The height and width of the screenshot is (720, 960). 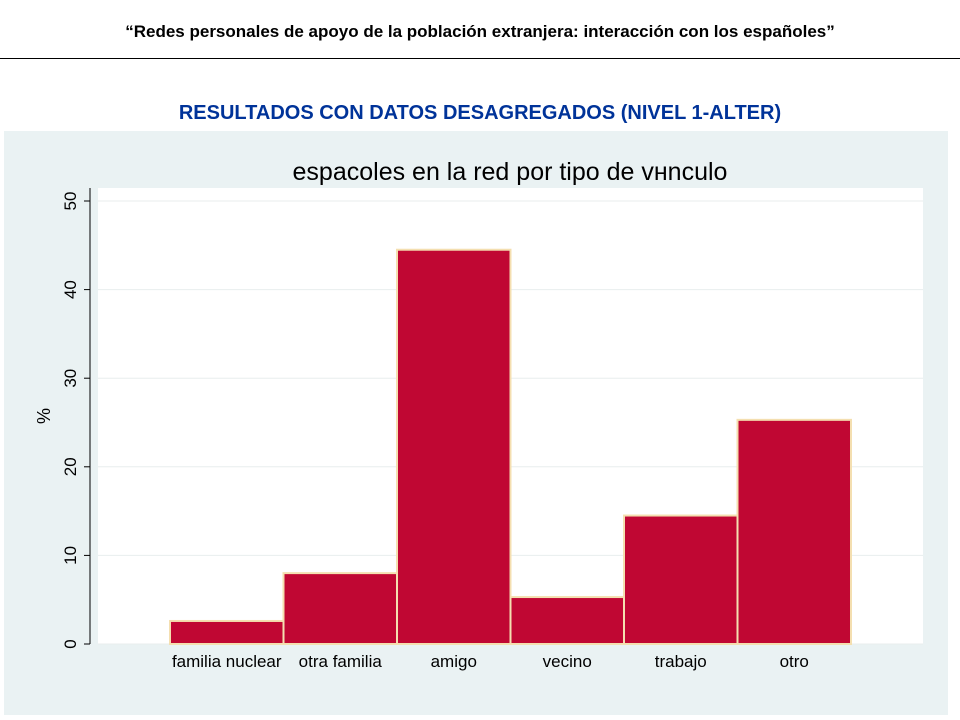 What do you see at coordinates (70, 643) in the screenshot?
I see `y-tick-label: 0` at bounding box center [70, 643].